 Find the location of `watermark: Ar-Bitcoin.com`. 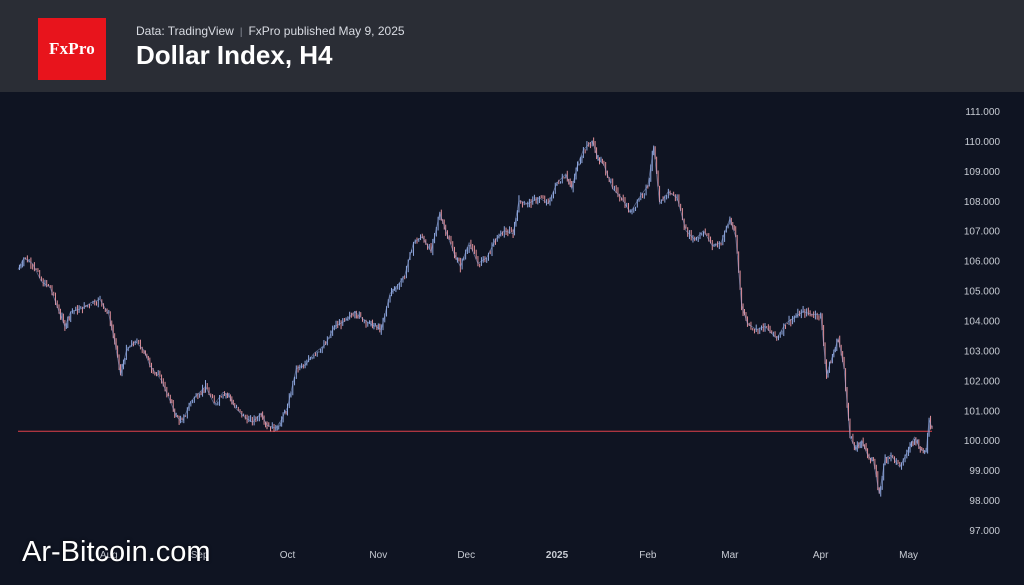

watermark: Ar-Bitcoin.com is located at coordinates (116, 552).